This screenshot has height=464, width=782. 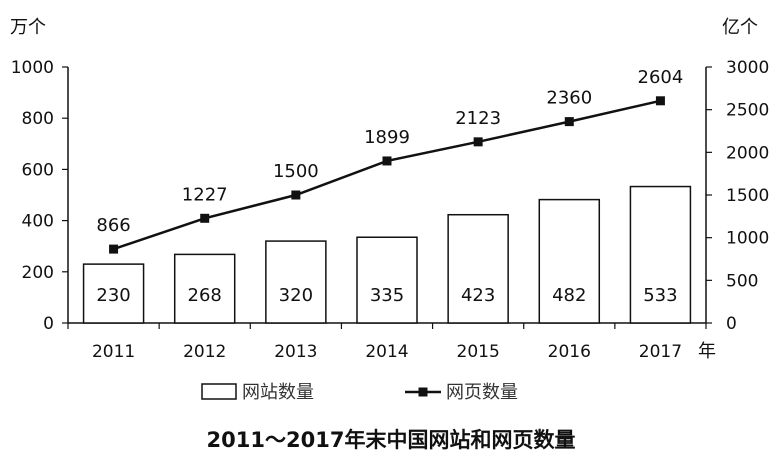 I want to click on left-tick-label: 0, so click(x=48, y=324).